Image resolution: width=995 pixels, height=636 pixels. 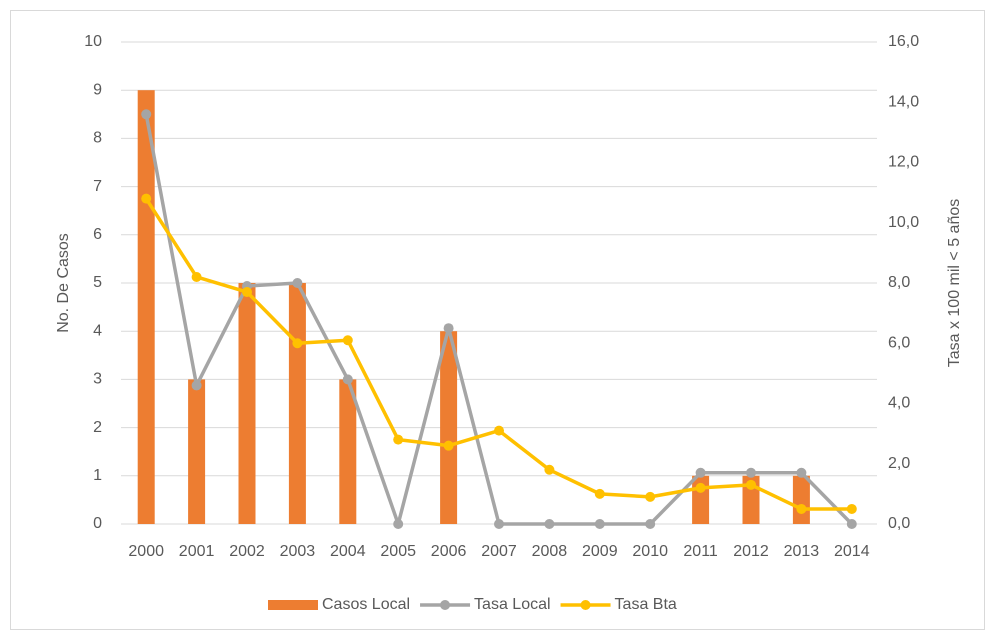 What do you see at coordinates (366, 604) in the screenshot?
I see `legend-label: Casos Local` at bounding box center [366, 604].